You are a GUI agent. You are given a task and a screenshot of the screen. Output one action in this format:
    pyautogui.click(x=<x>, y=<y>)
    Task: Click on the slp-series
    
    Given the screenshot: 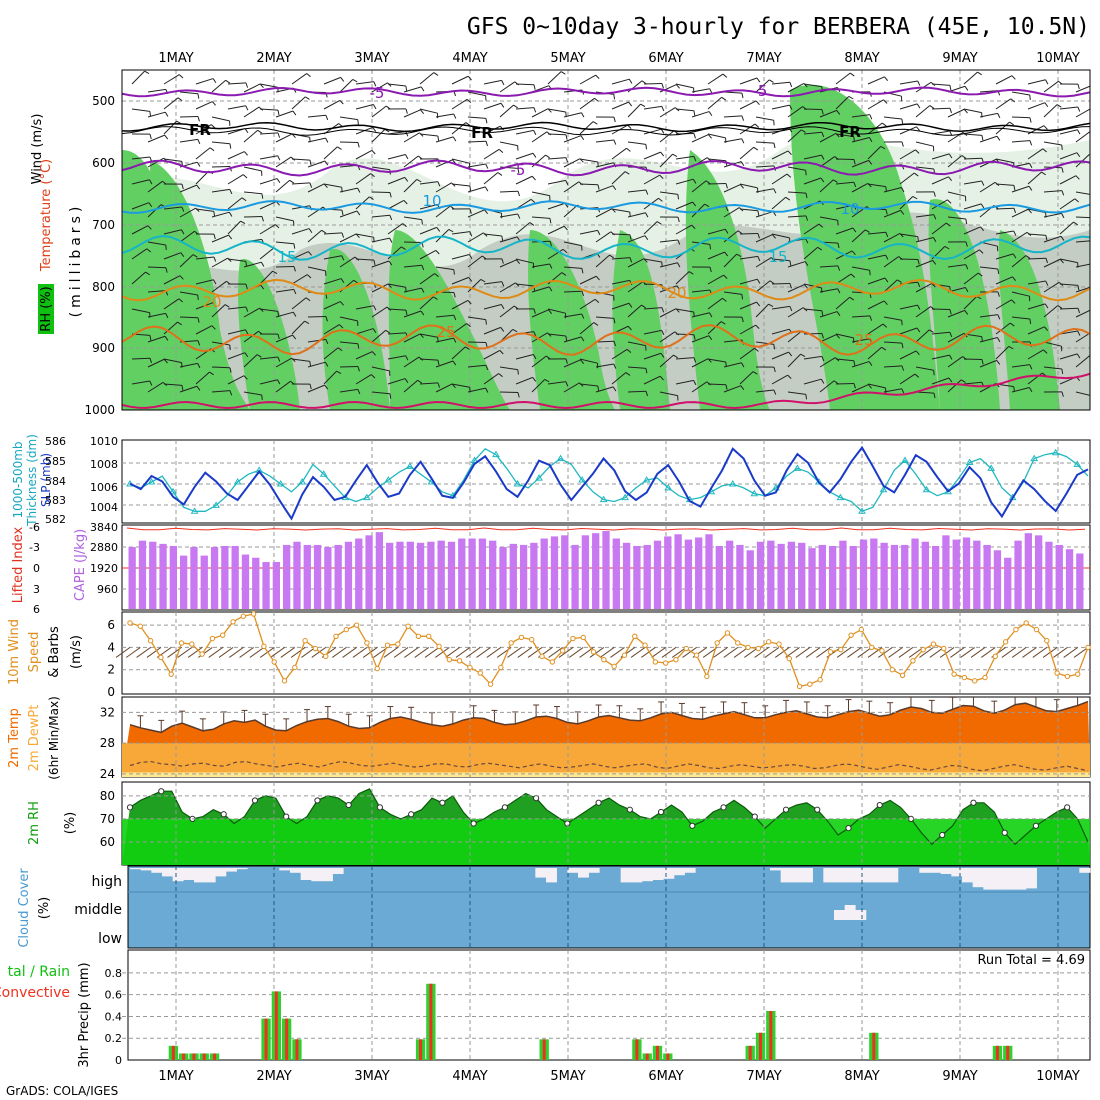 What is the action you would take?
    pyautogui.click(x=607, y=483)
    